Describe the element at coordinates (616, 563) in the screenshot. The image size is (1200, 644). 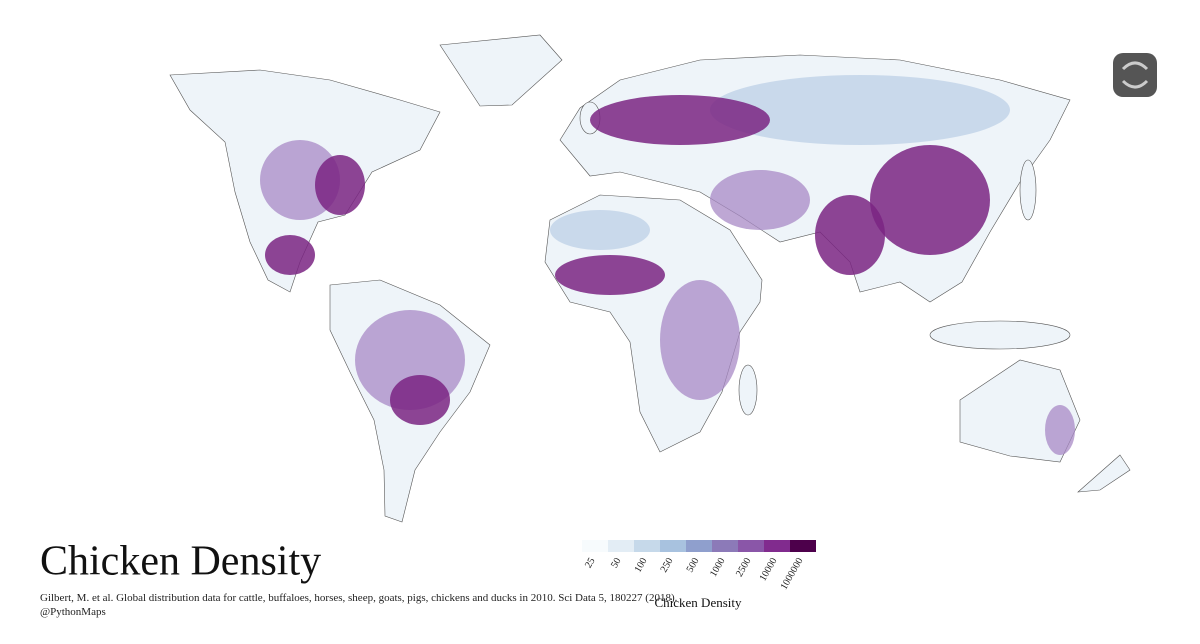
I see `legend-label: 50` at that location.